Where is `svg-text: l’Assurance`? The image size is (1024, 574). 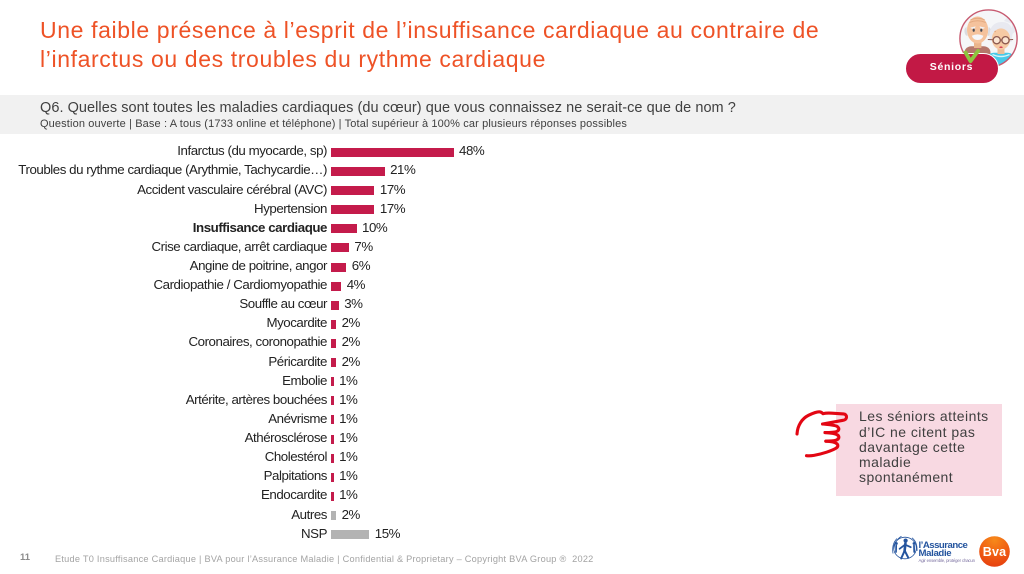
svg-text: l’Assurance is located at coordinates (943, 545).